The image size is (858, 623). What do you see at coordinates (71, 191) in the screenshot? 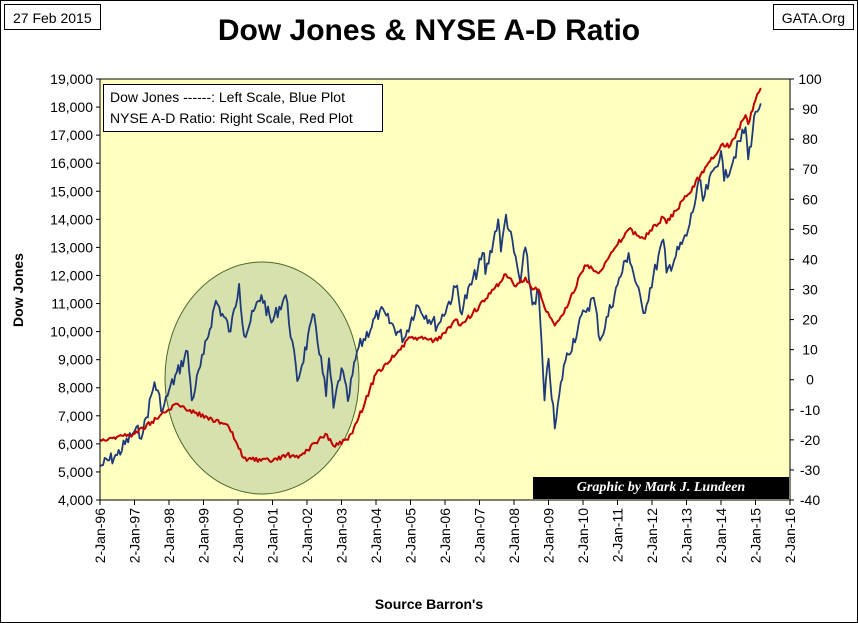
I see `y-tick-label: 15,000` at bounding box center [71, 191].